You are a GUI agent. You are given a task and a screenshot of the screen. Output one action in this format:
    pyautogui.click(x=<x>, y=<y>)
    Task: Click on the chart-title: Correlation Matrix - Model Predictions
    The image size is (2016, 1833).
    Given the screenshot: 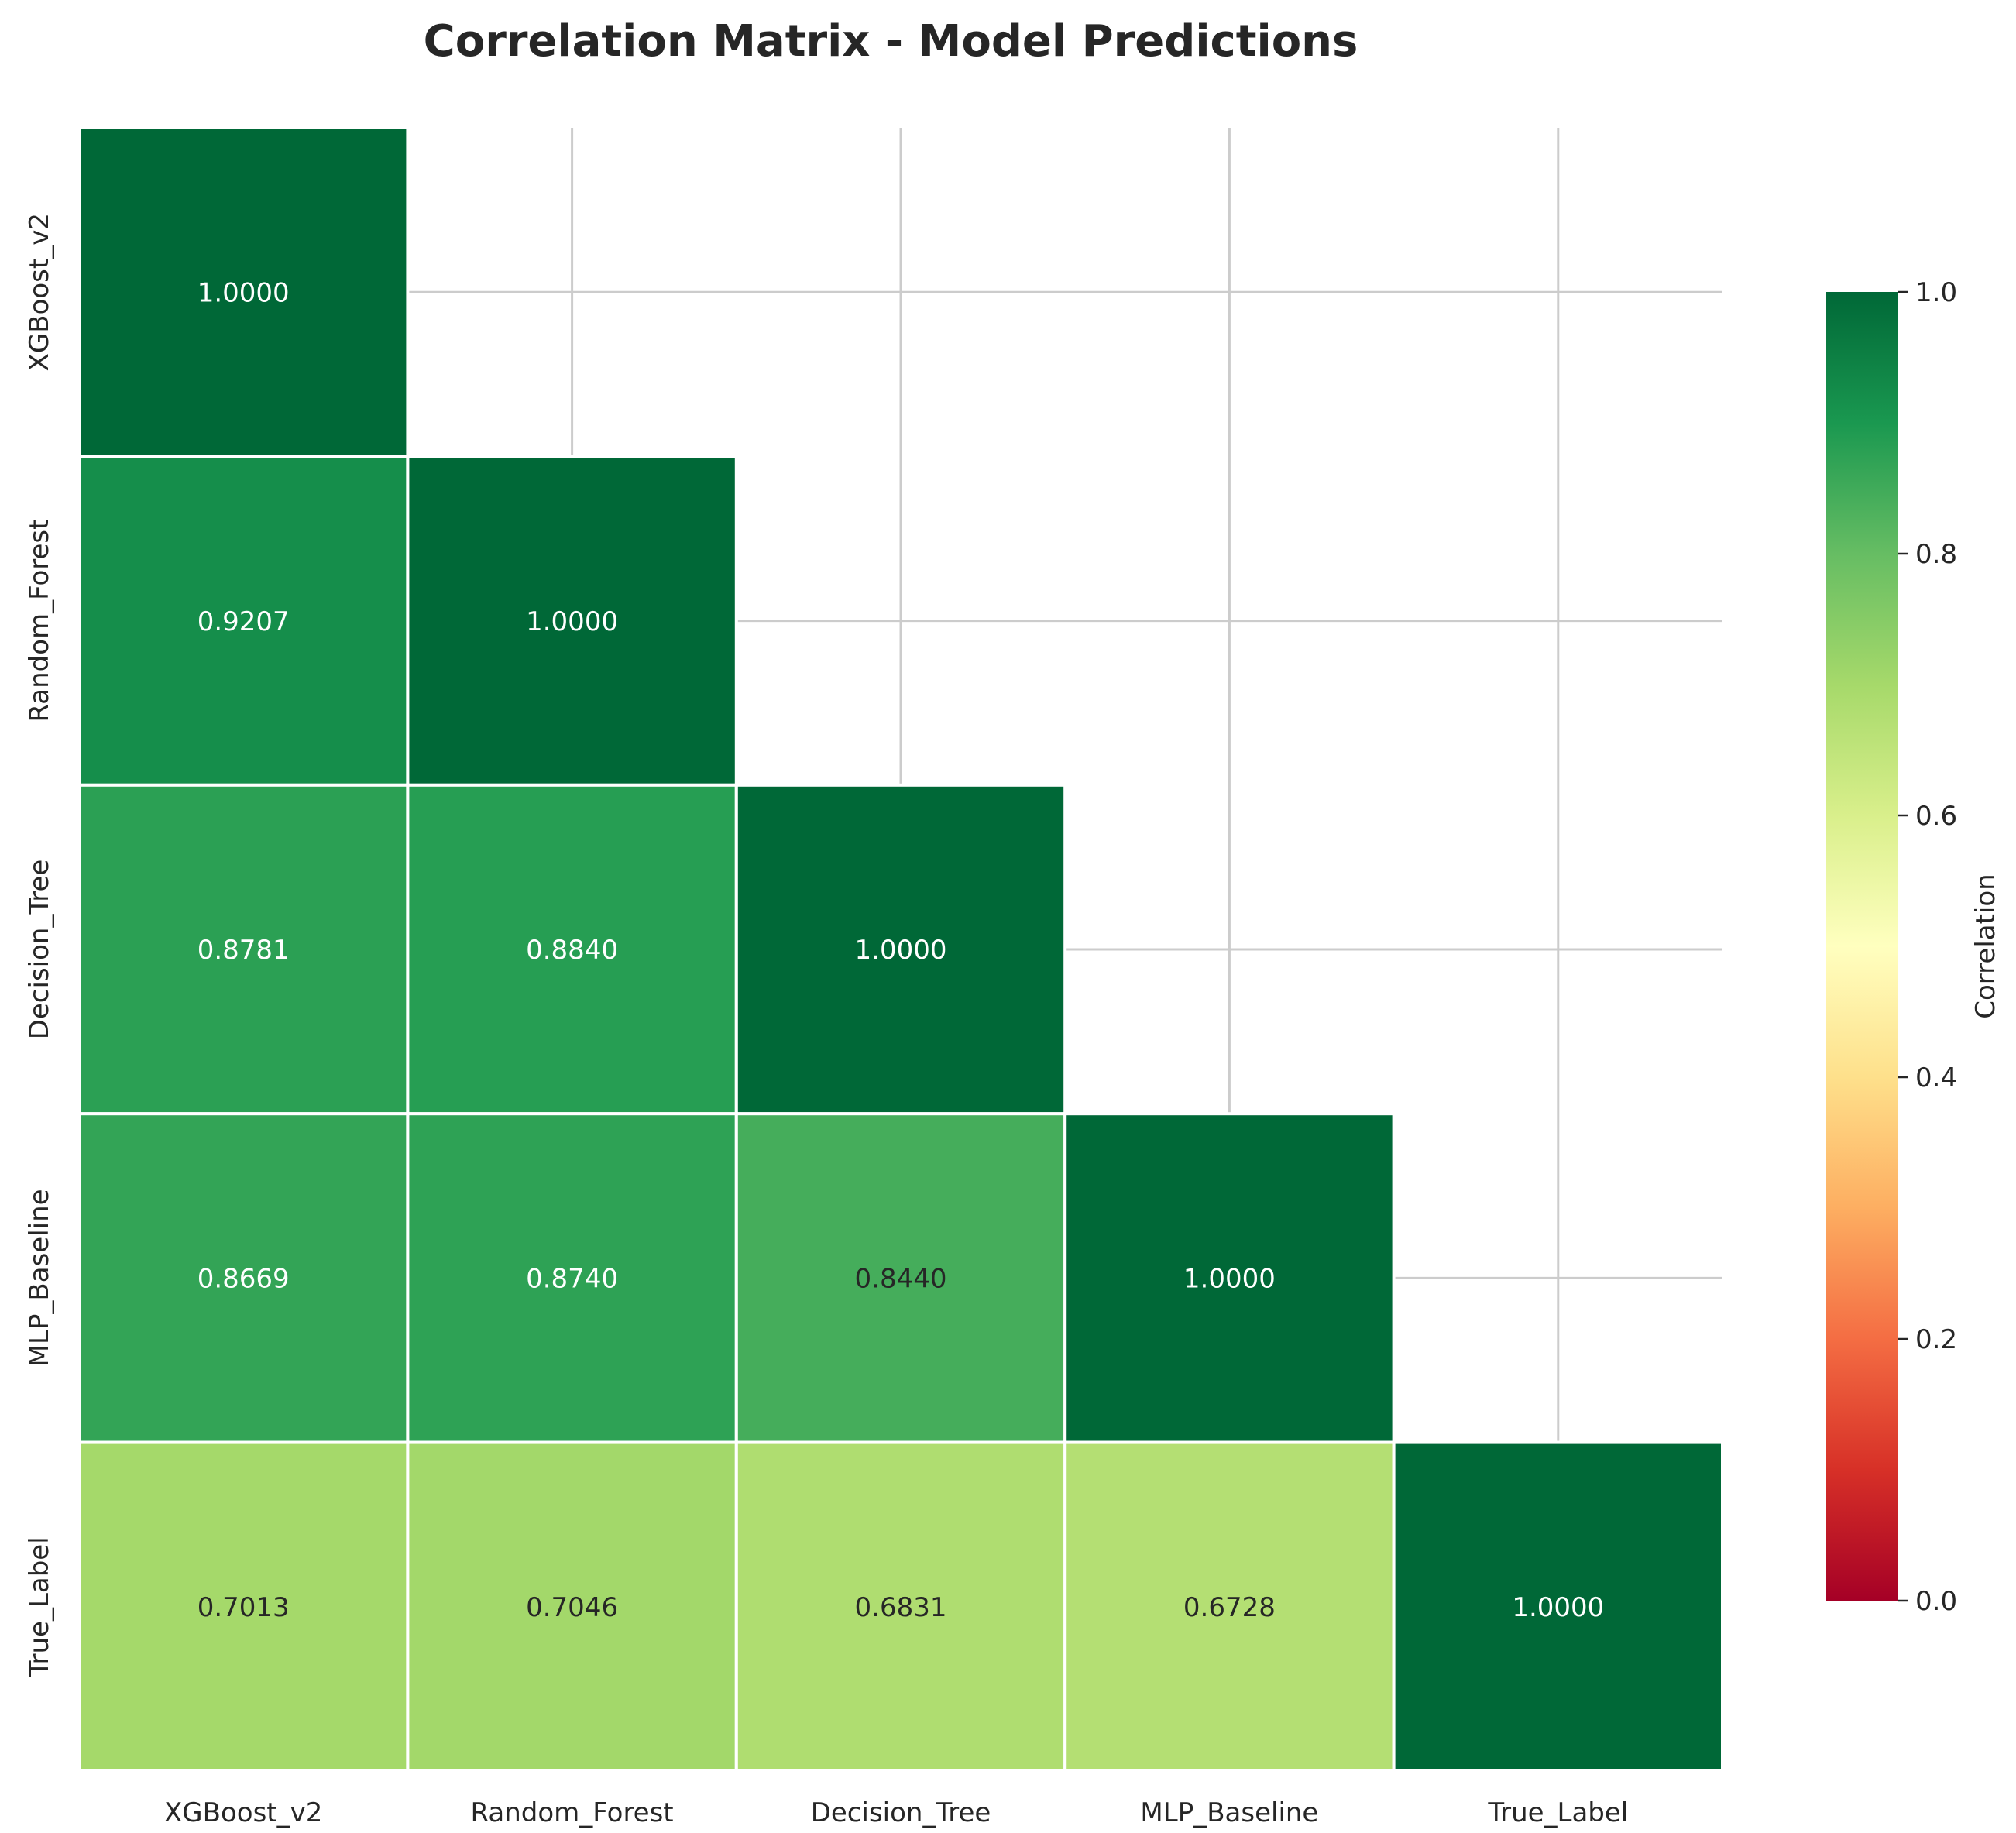 What is the action you would take?
    pyautogui.click(x=891, y=41)
    